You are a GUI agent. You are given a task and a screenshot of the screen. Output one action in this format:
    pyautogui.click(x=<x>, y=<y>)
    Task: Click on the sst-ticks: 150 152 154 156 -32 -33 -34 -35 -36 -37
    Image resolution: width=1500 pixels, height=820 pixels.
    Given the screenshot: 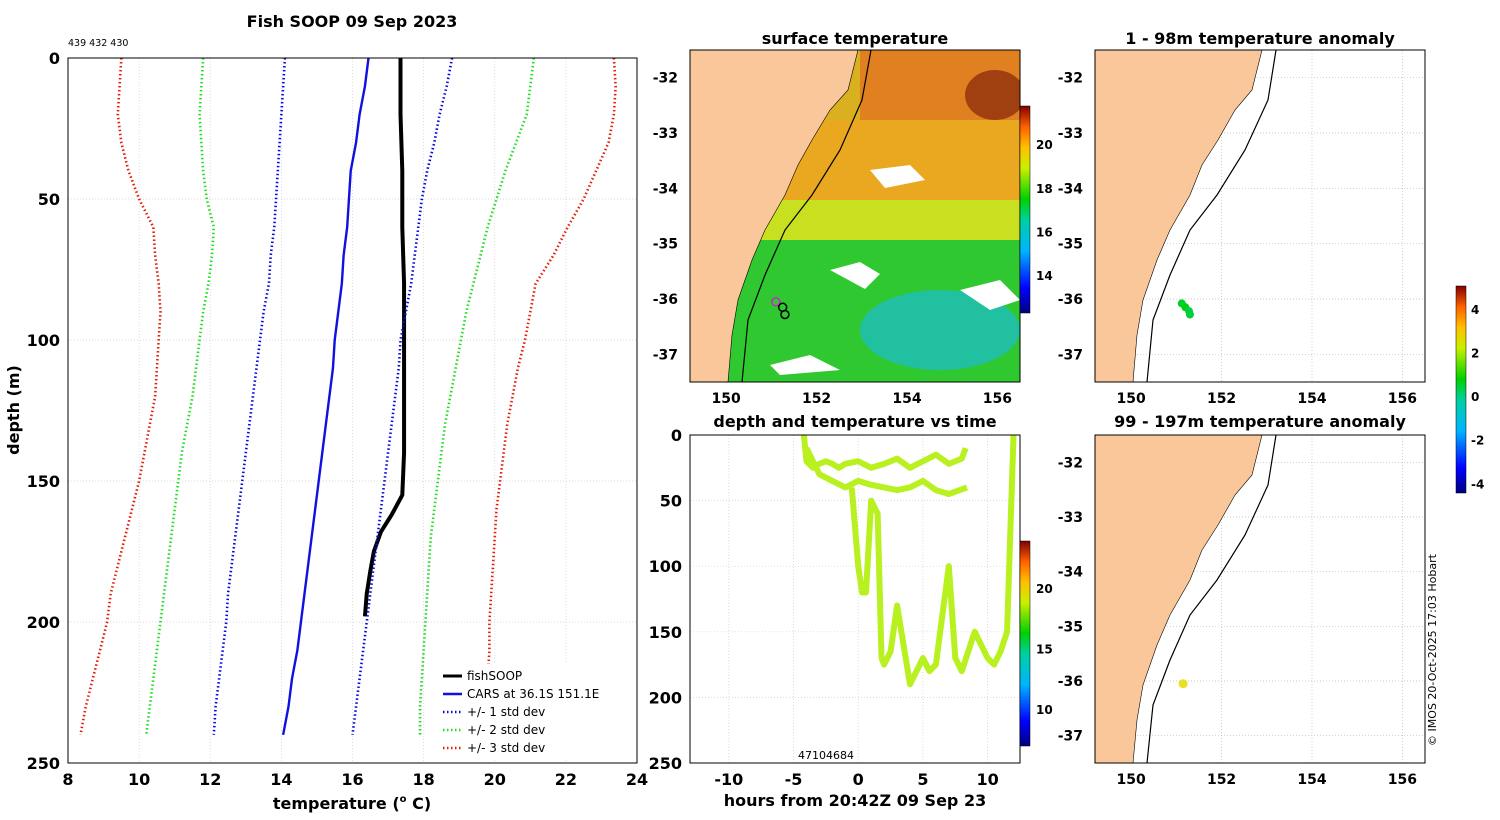 What is the action you would take?
    pyautogui.click(x=832, y=239)
    